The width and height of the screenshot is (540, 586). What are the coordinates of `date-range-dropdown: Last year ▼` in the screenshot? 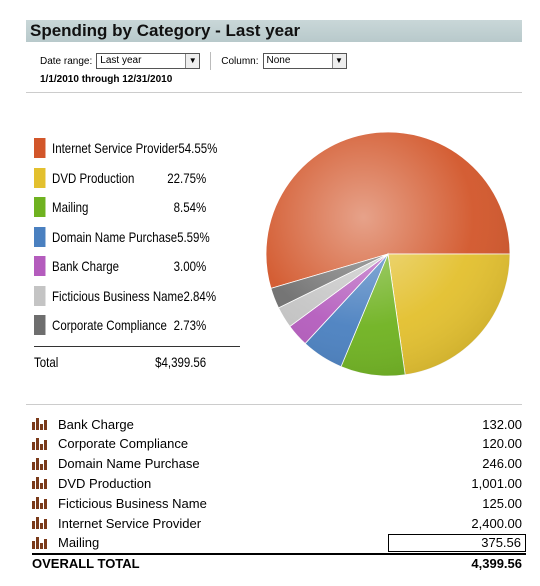 It's located at (148, 61).